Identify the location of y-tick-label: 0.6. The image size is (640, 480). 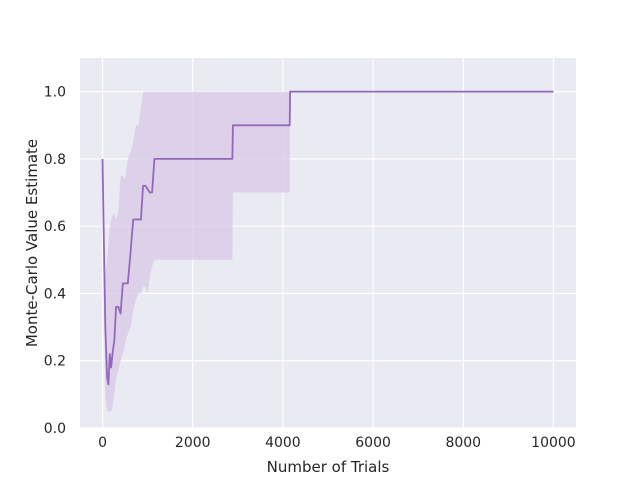
(55, 227).